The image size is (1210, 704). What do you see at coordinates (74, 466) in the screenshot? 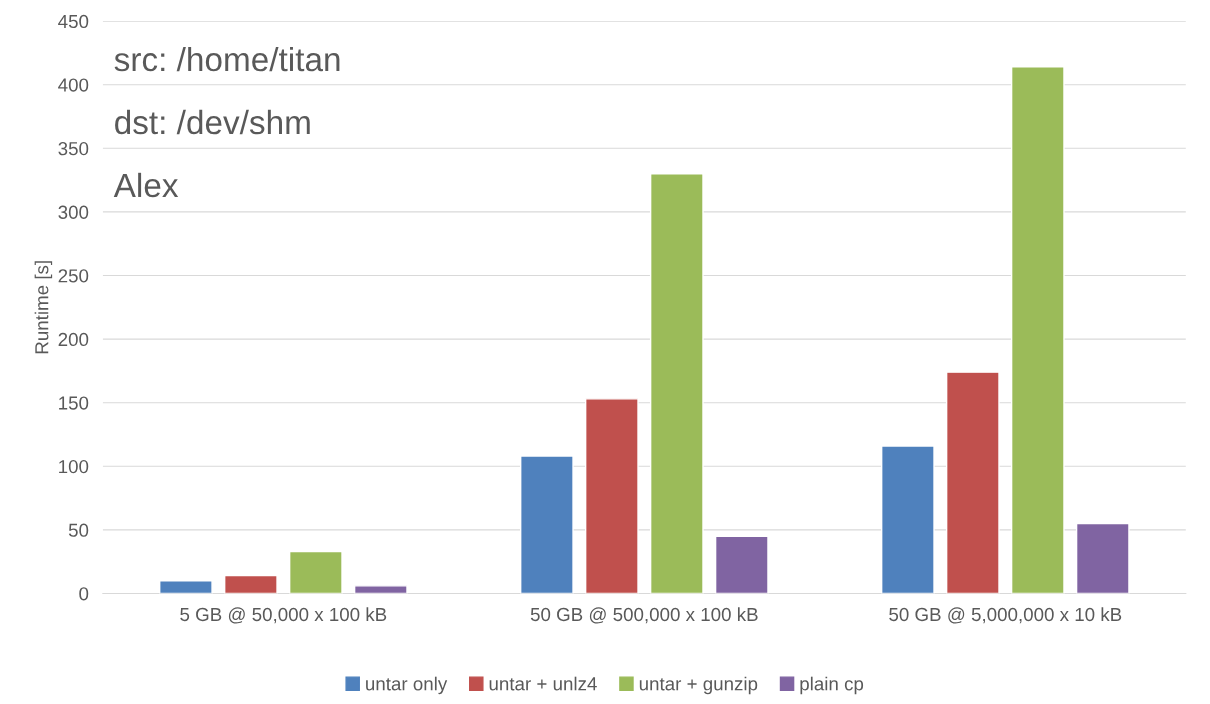
I see `y-tick-label: 100` at bounding box center [74, 466].